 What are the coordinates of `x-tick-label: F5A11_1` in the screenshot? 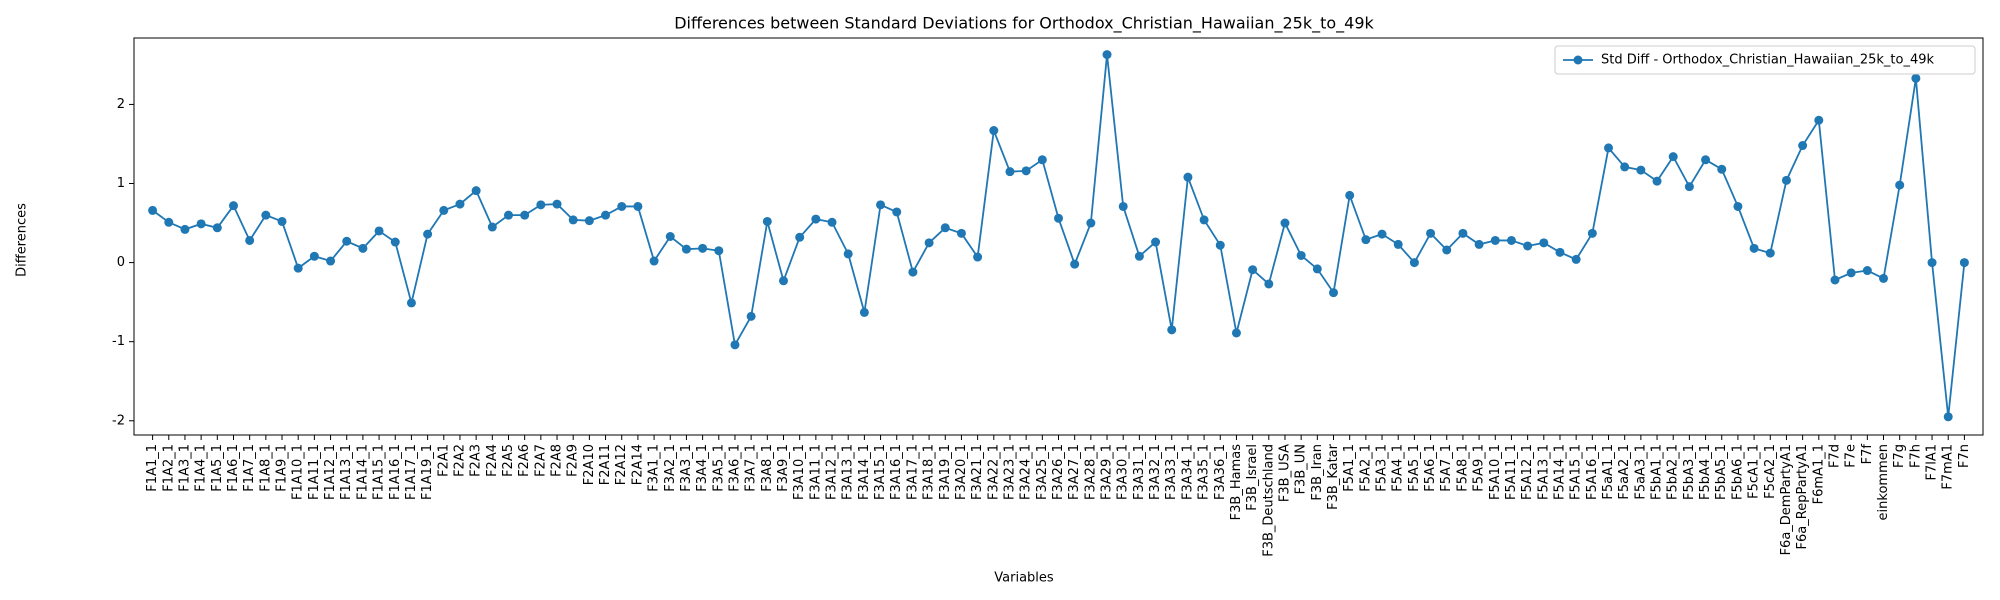 It's located at (1511, 472).